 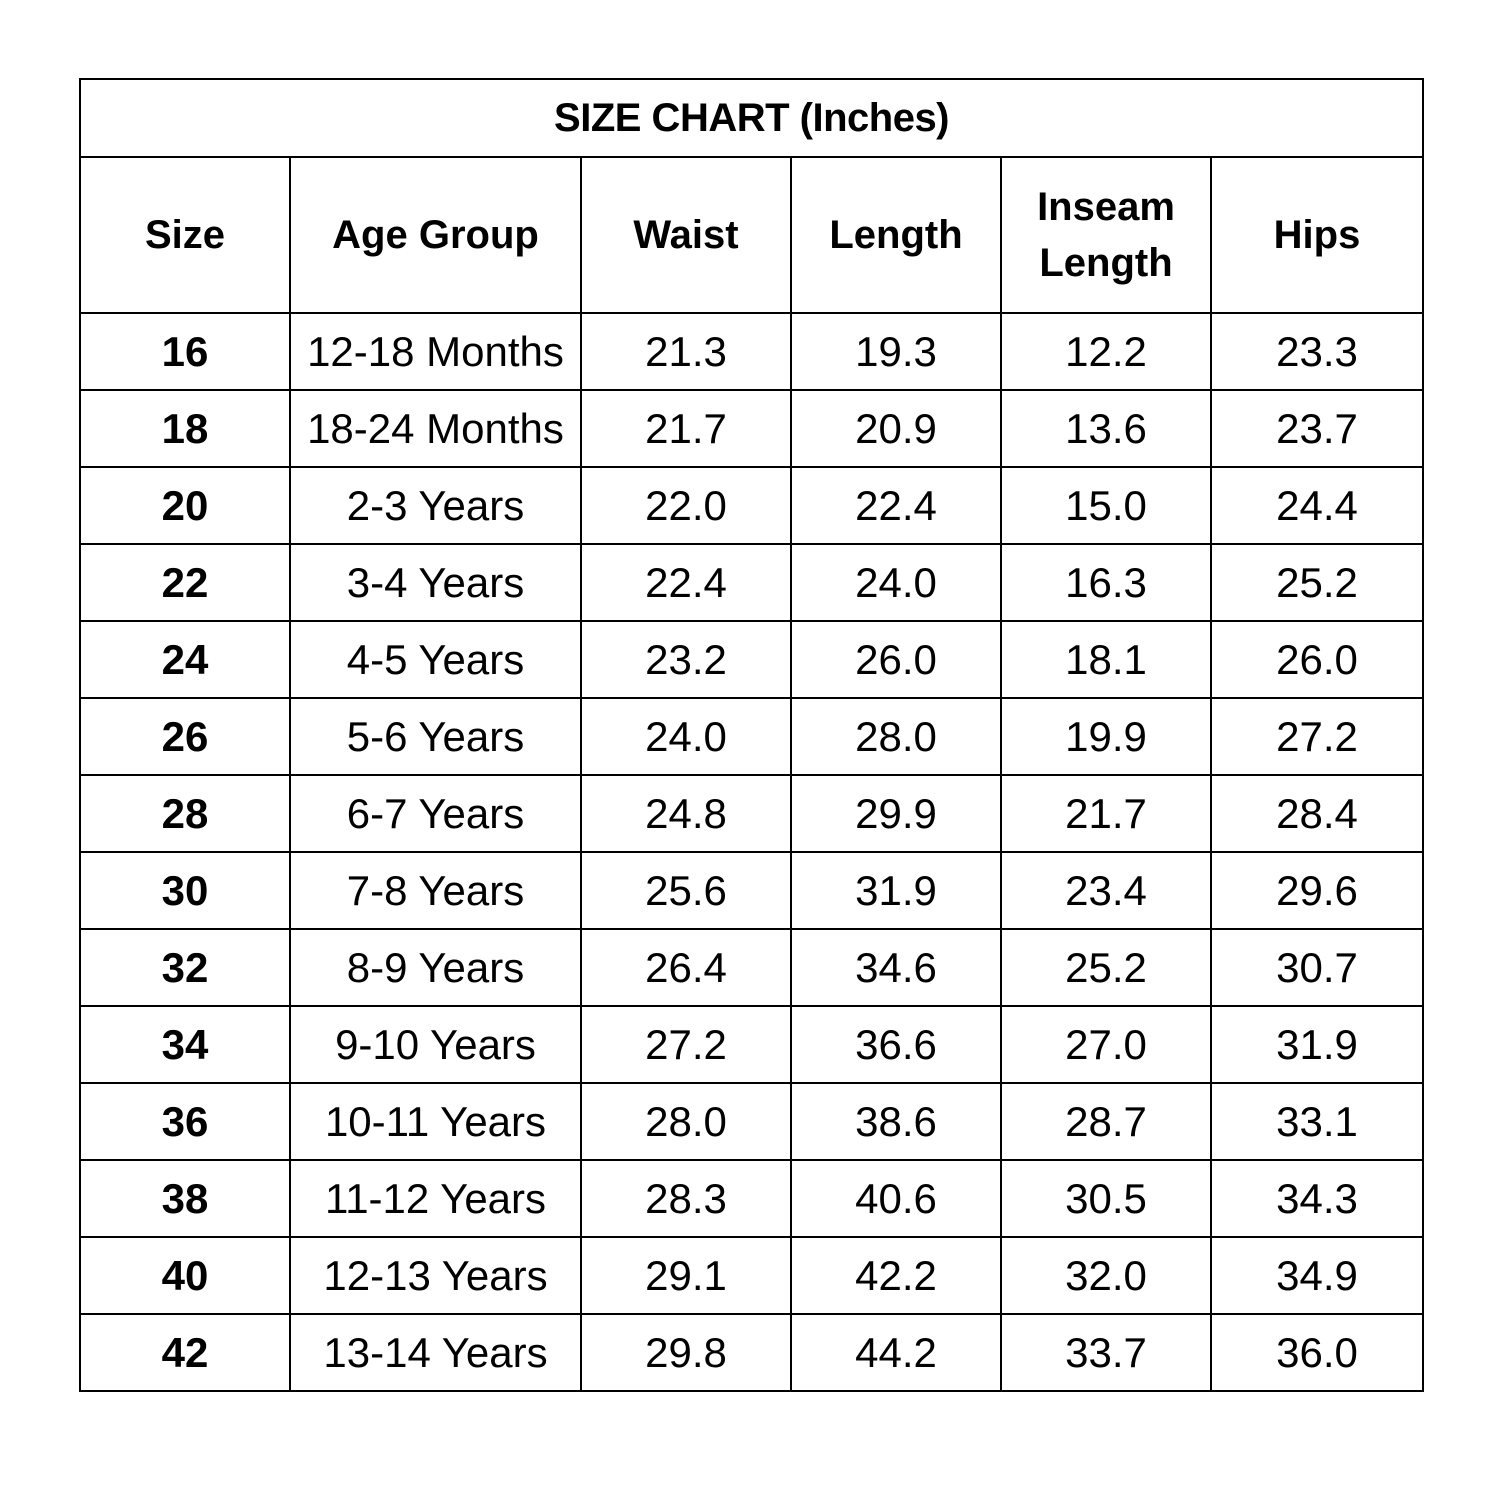 I want to click on size-cell: 28, so click(x=185, y=813).